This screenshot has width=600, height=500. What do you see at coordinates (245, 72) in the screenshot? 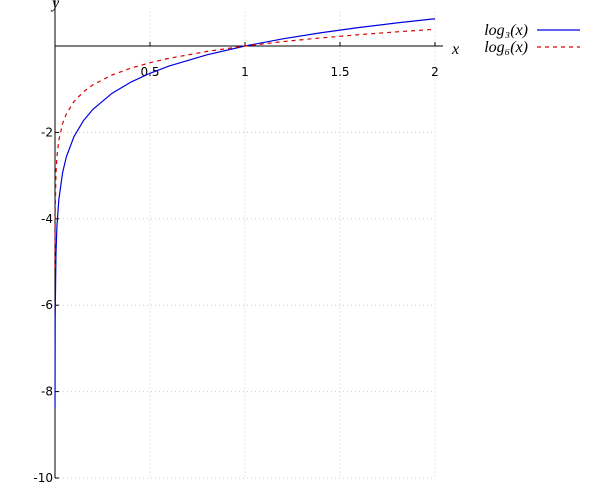
I see `x-tick-label: 1` at bounding box center [245, 72].